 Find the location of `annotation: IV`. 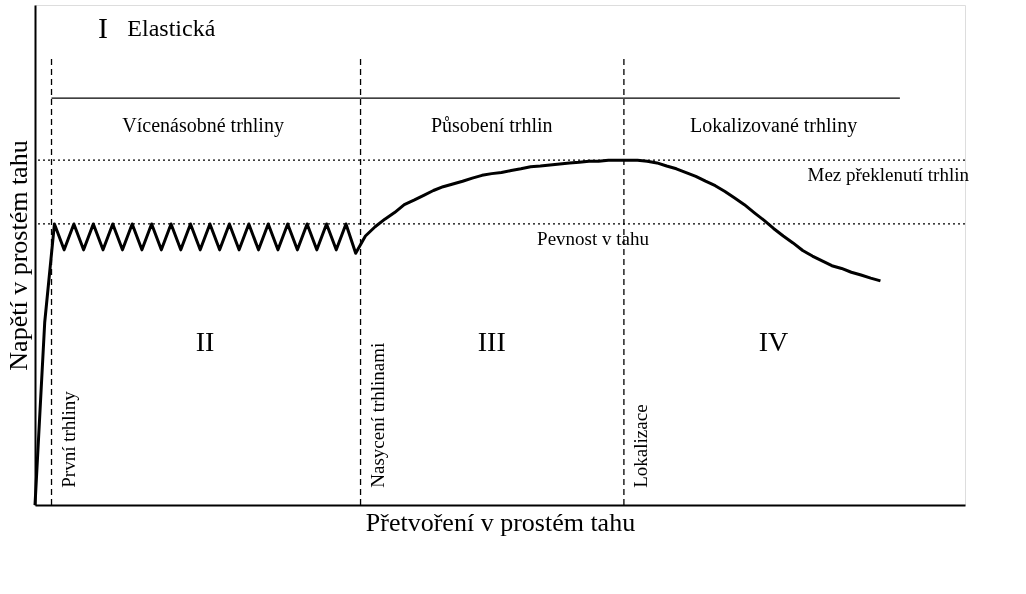

annotation: IV is located at coordinates (773, 341).